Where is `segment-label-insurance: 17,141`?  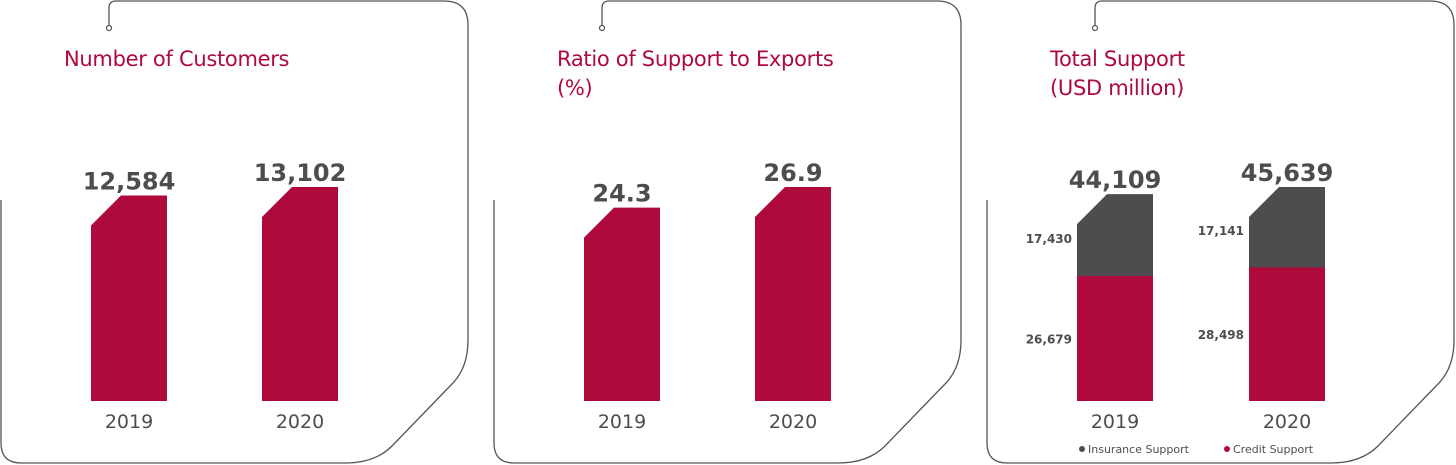 segment-label-insurance: 17,141 is located at coordinates (1221, 231).